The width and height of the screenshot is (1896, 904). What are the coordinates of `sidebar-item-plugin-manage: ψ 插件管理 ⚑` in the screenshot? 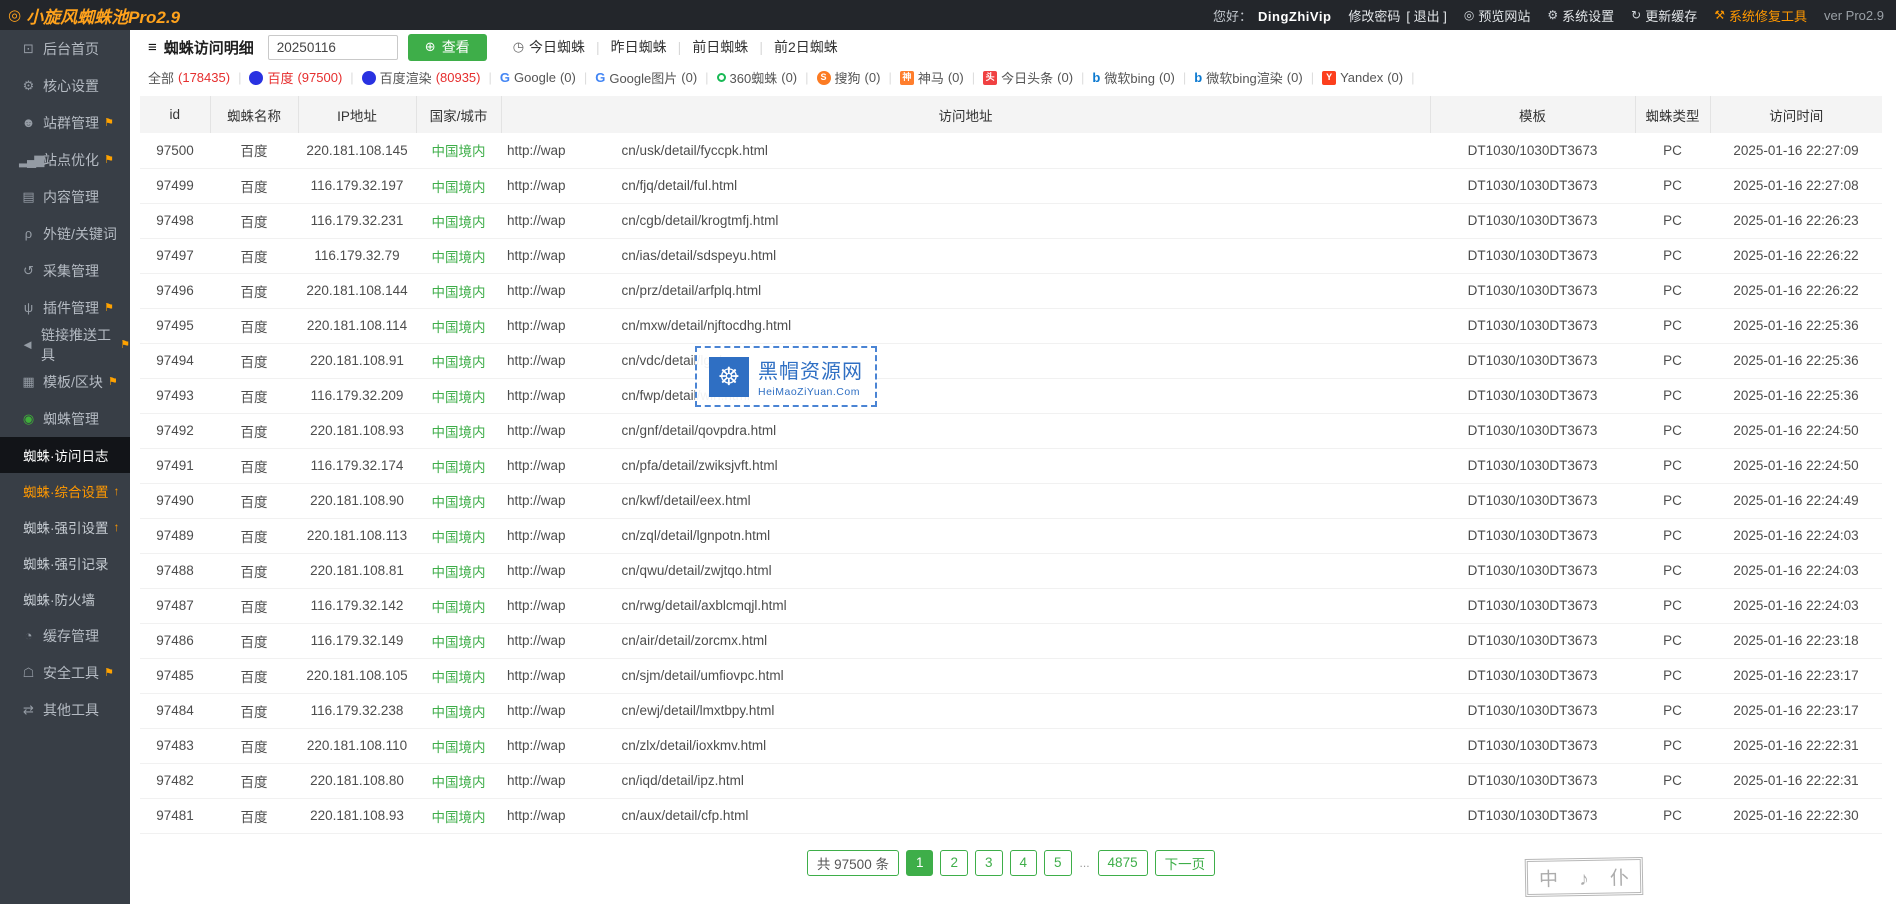 It's located at (65, 307).